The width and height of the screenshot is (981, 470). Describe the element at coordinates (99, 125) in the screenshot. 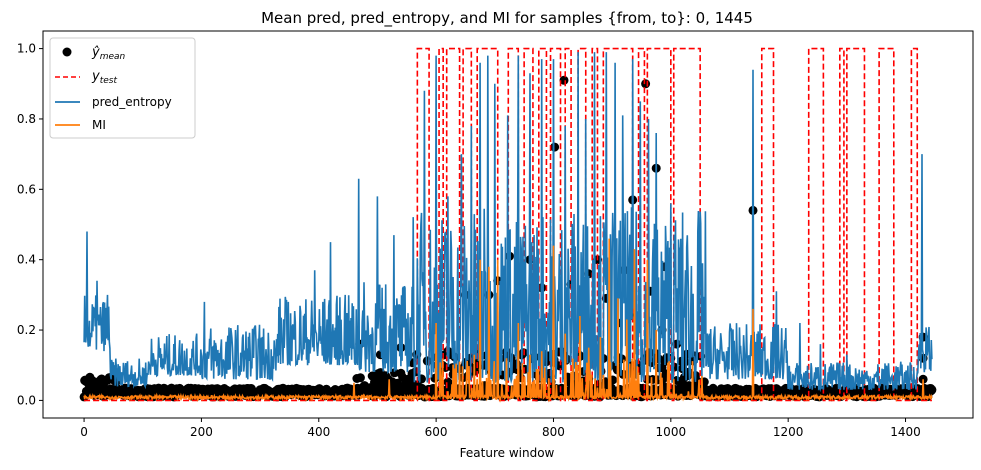

I see `legend-label-mi: MI` at that location.